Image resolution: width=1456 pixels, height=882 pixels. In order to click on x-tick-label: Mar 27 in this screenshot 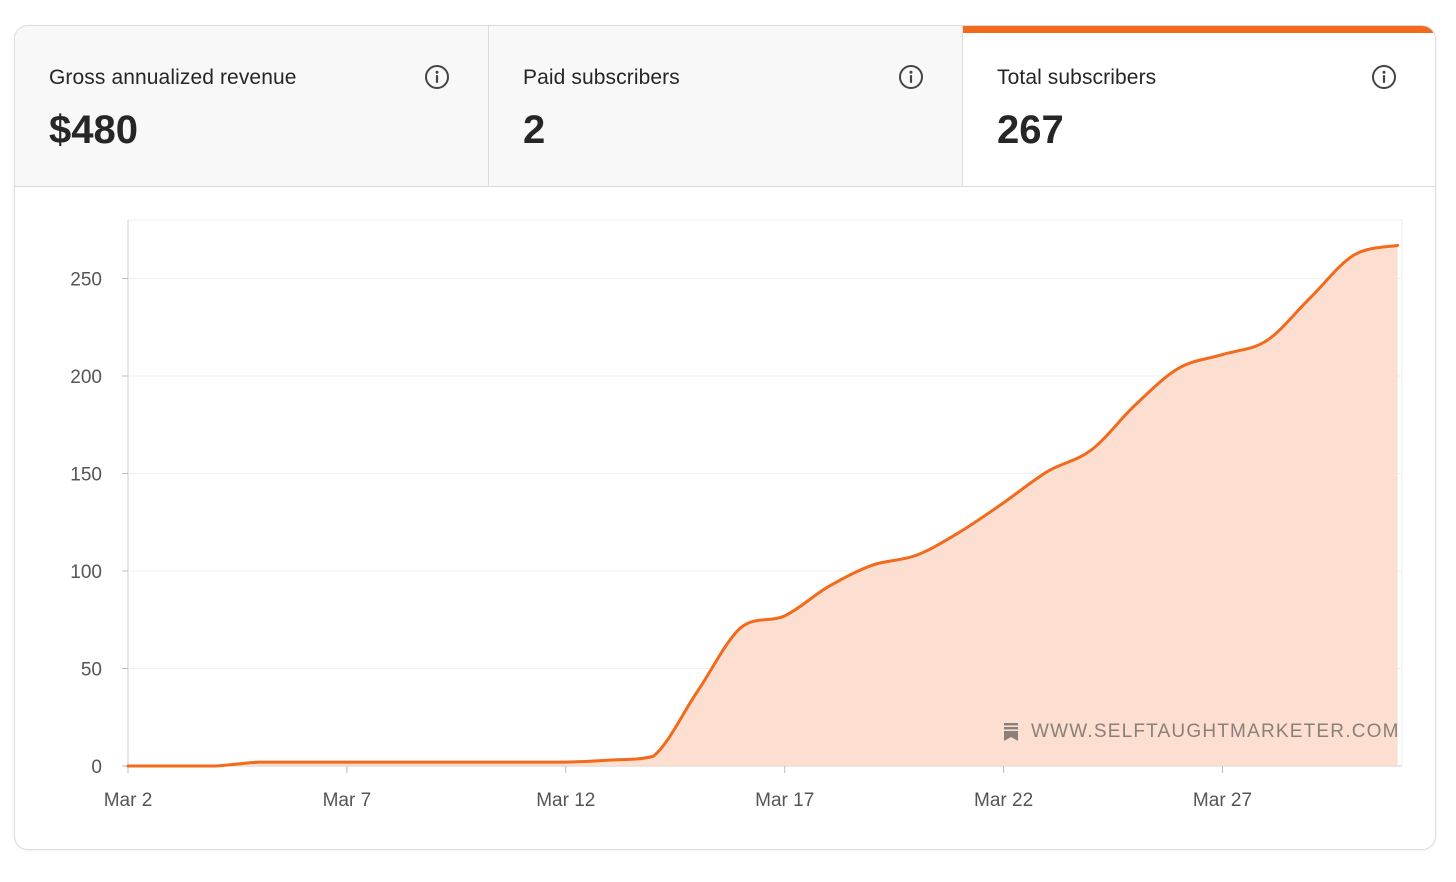, I will do `click(1222, 800)`.